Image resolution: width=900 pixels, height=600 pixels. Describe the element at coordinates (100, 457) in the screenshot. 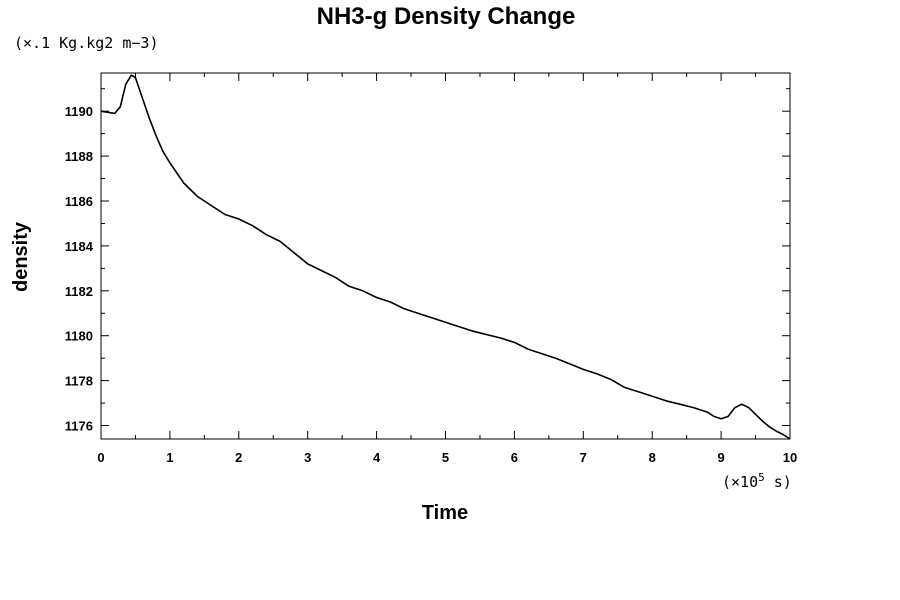

I see `x-tick-label: 0` at that location.